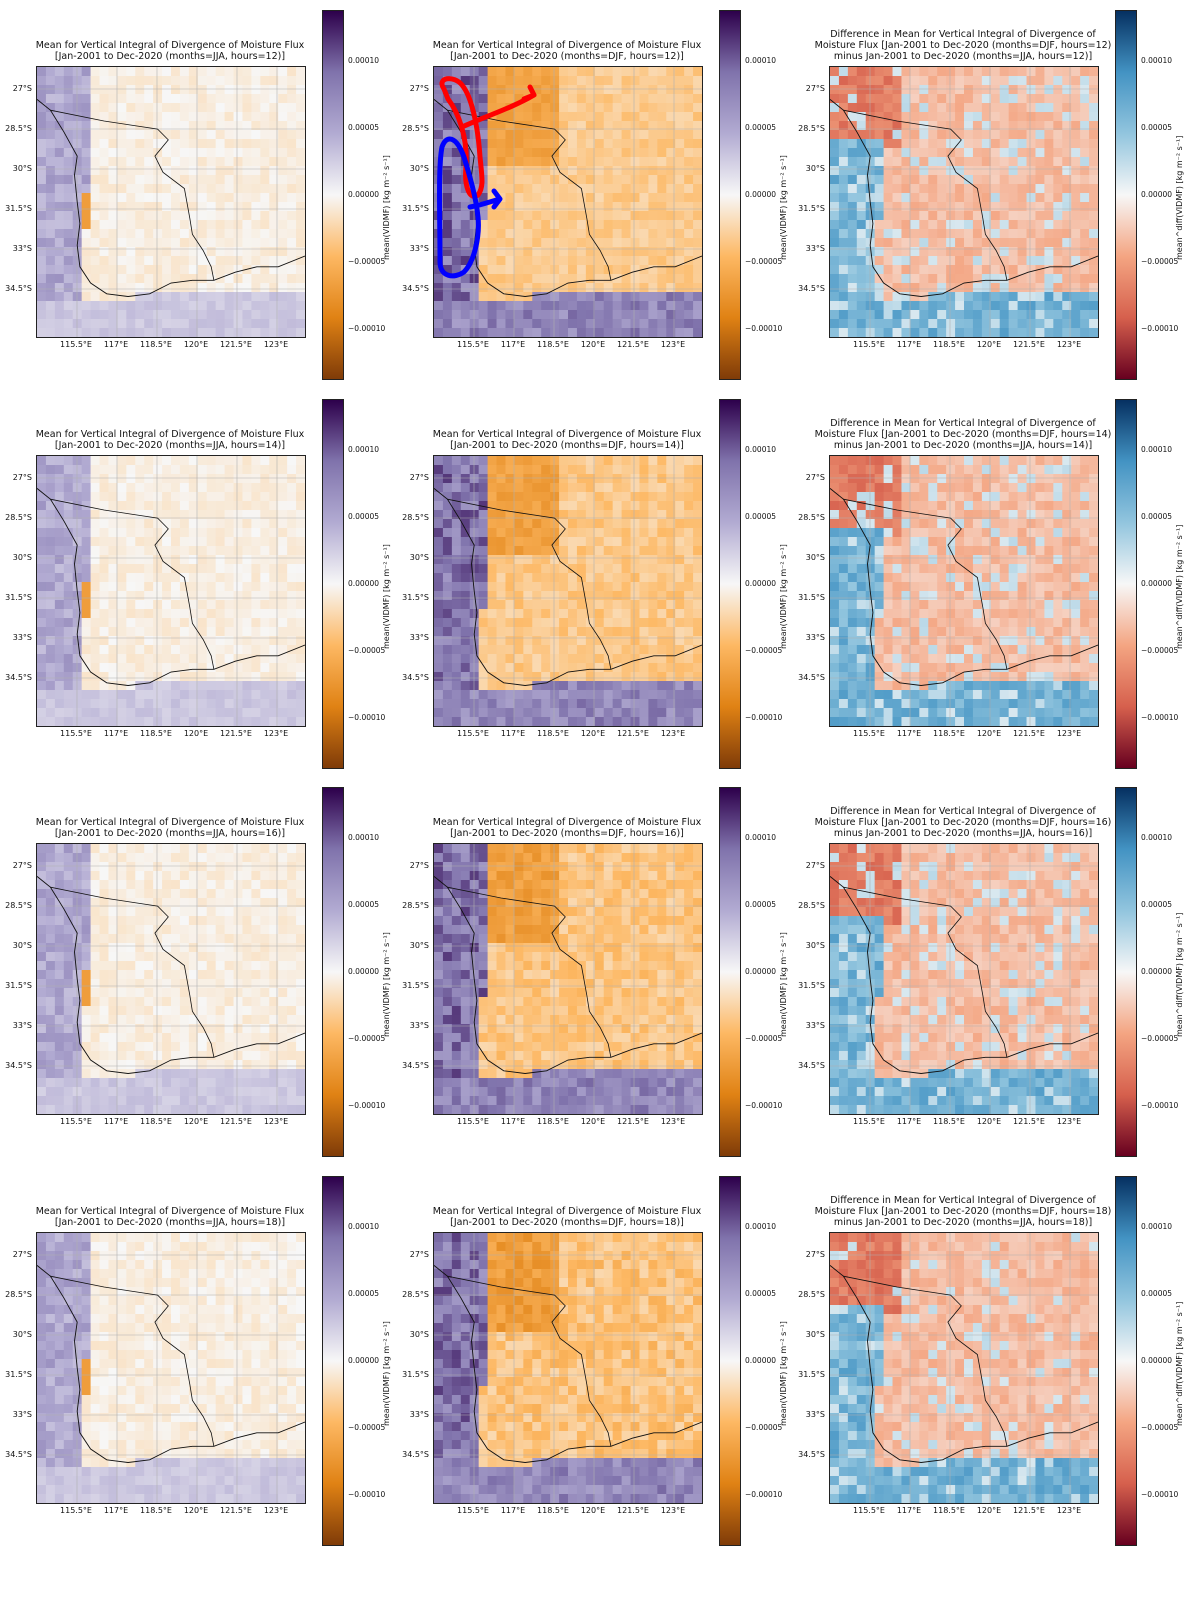 The height and width of the screenshot is (1600, 1200). I want to click on colorbar-tick-label: −0.00005, so click(367, 650).